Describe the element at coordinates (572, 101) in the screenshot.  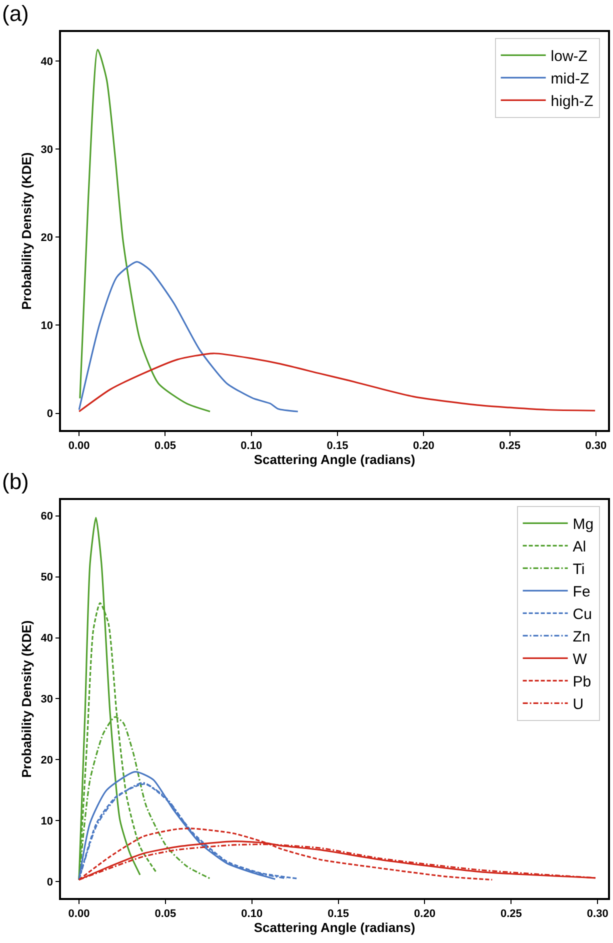
I see `legend-label: high-Z` at that location.